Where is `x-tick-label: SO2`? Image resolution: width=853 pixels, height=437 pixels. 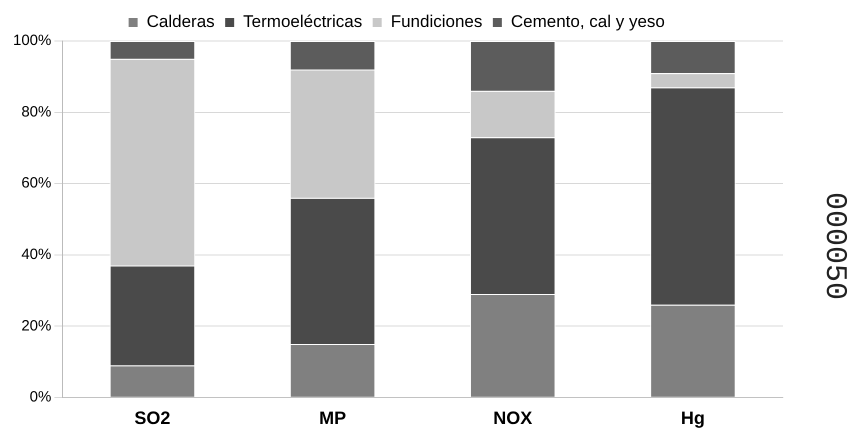 x-tick-label: SO2 is located at coordinates (152, 418).